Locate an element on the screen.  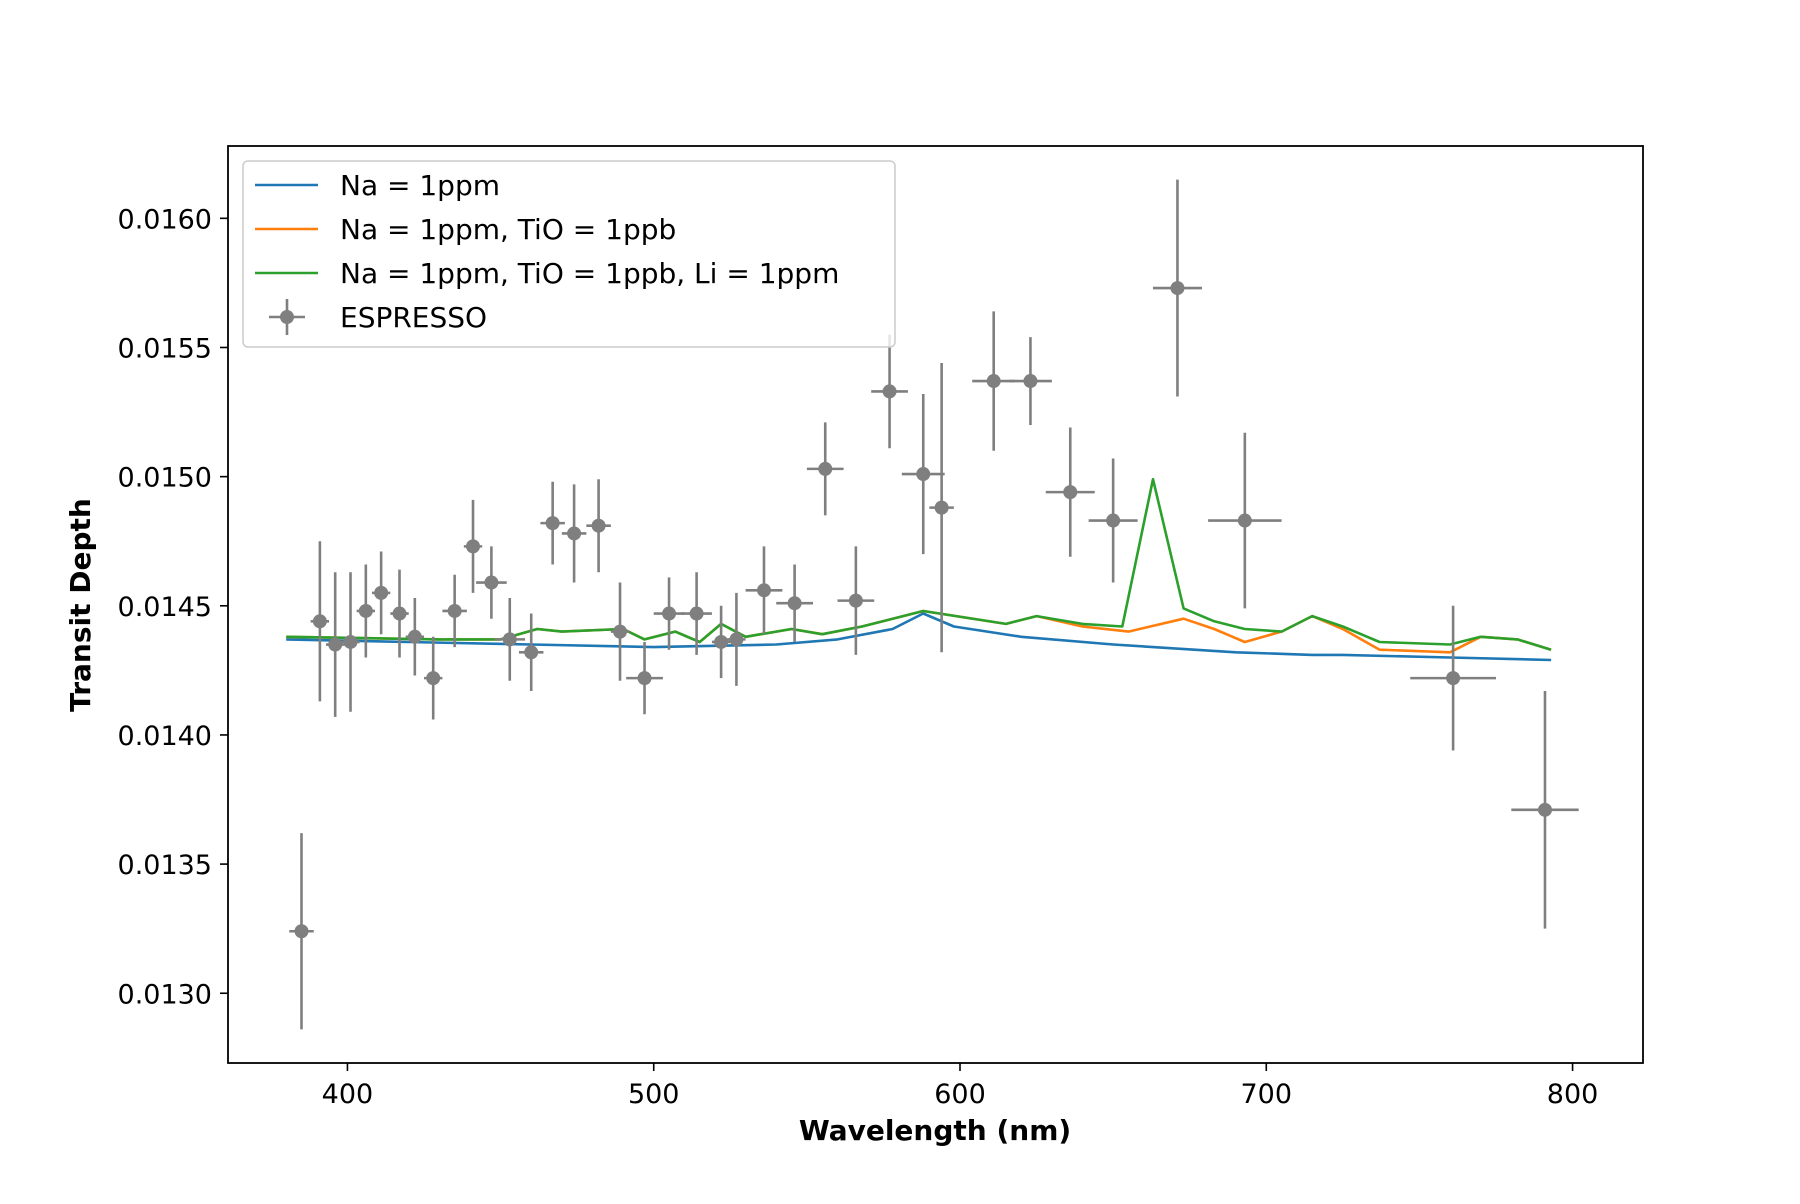
series-line-na-1ppm-tio-1ppb-li-1ppm is located at coordinates (919, 564).